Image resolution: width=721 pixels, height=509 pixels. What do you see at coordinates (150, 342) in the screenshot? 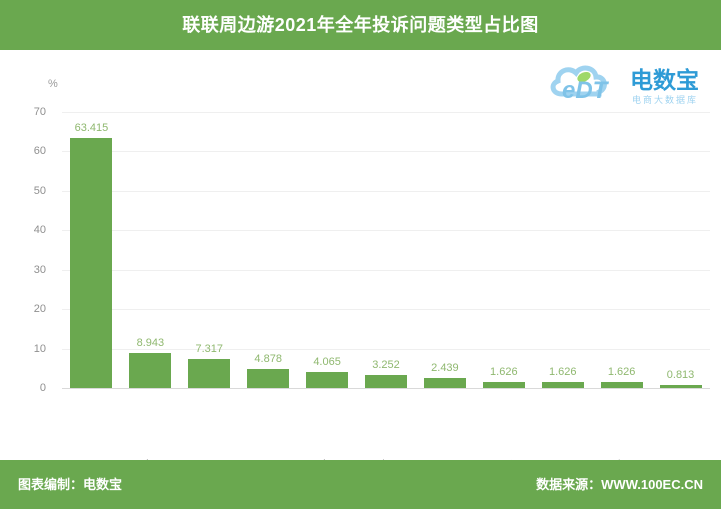
I see `bar-value-label: 8.943` at bounding box center [150, 342].